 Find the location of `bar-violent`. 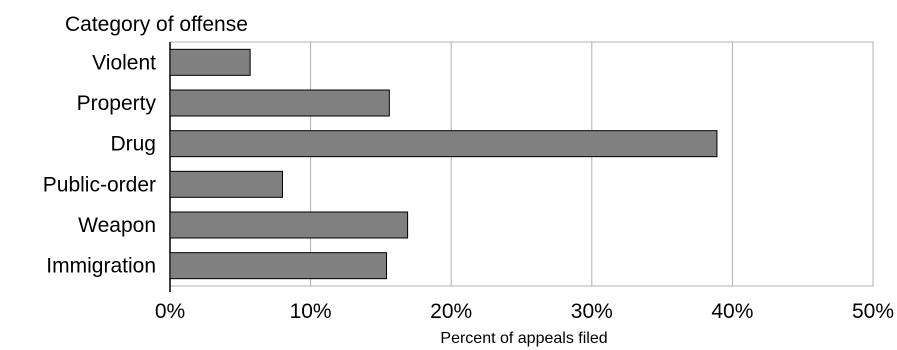

bar-violent is located at coordinates (210, 62).